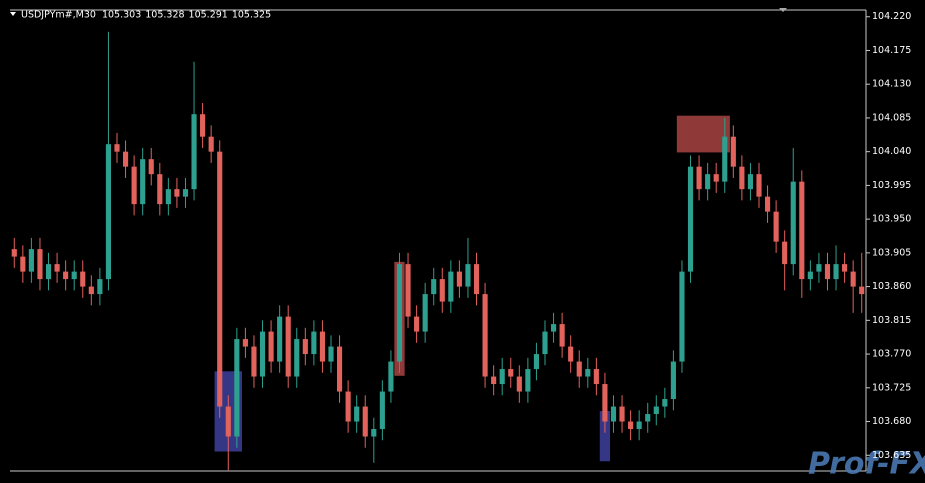  Describe the element at coordinates (13, 14) in the screenshot. I see `menu-arrow` at that location.